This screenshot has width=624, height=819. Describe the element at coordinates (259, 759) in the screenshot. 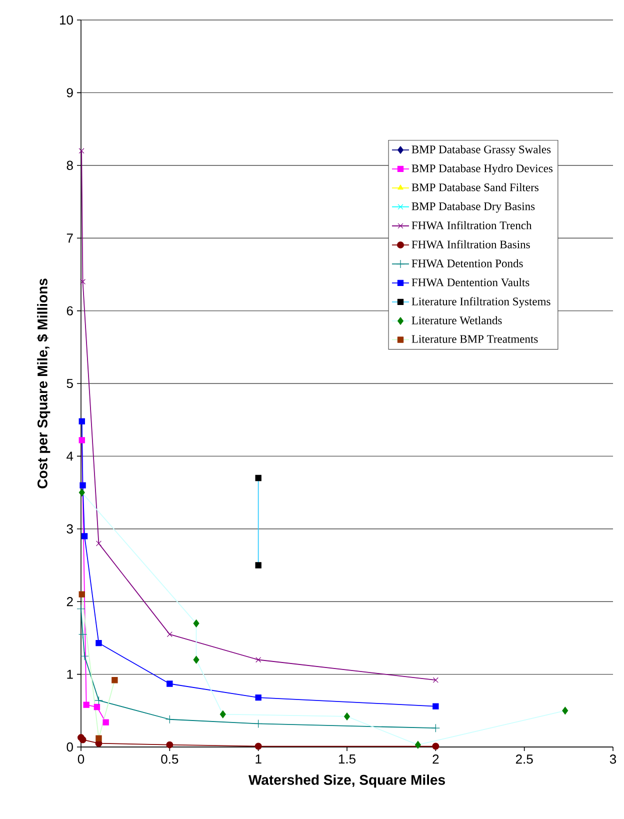

I see `x-tick-label: 1` at that location.